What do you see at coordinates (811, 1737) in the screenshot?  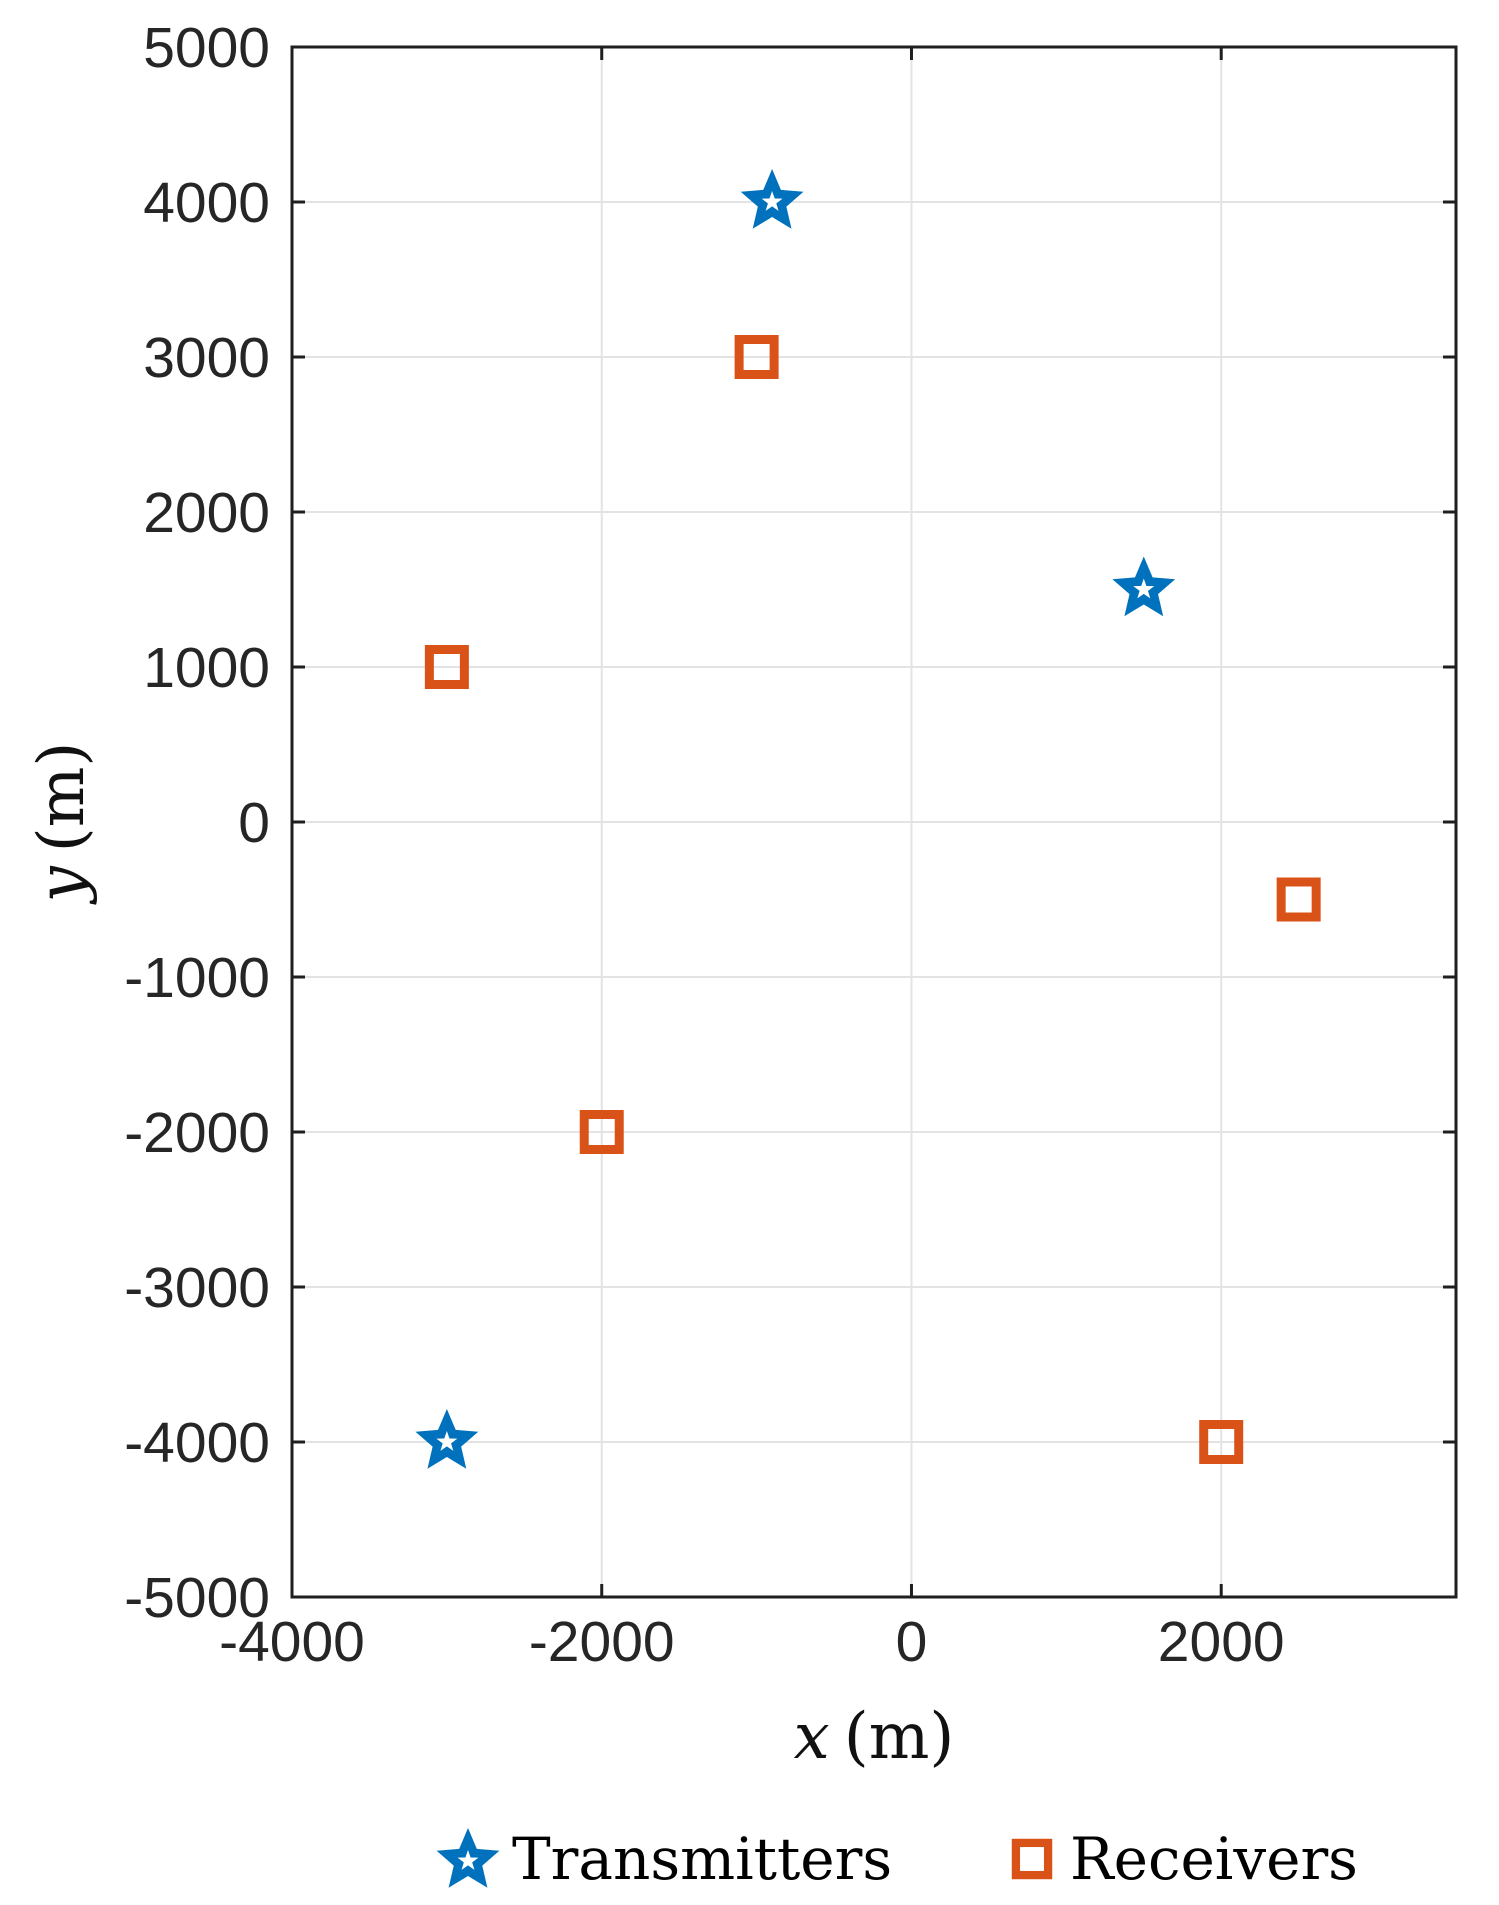 I see `x-axis-variable: x` at bounding box center [811, 1737].